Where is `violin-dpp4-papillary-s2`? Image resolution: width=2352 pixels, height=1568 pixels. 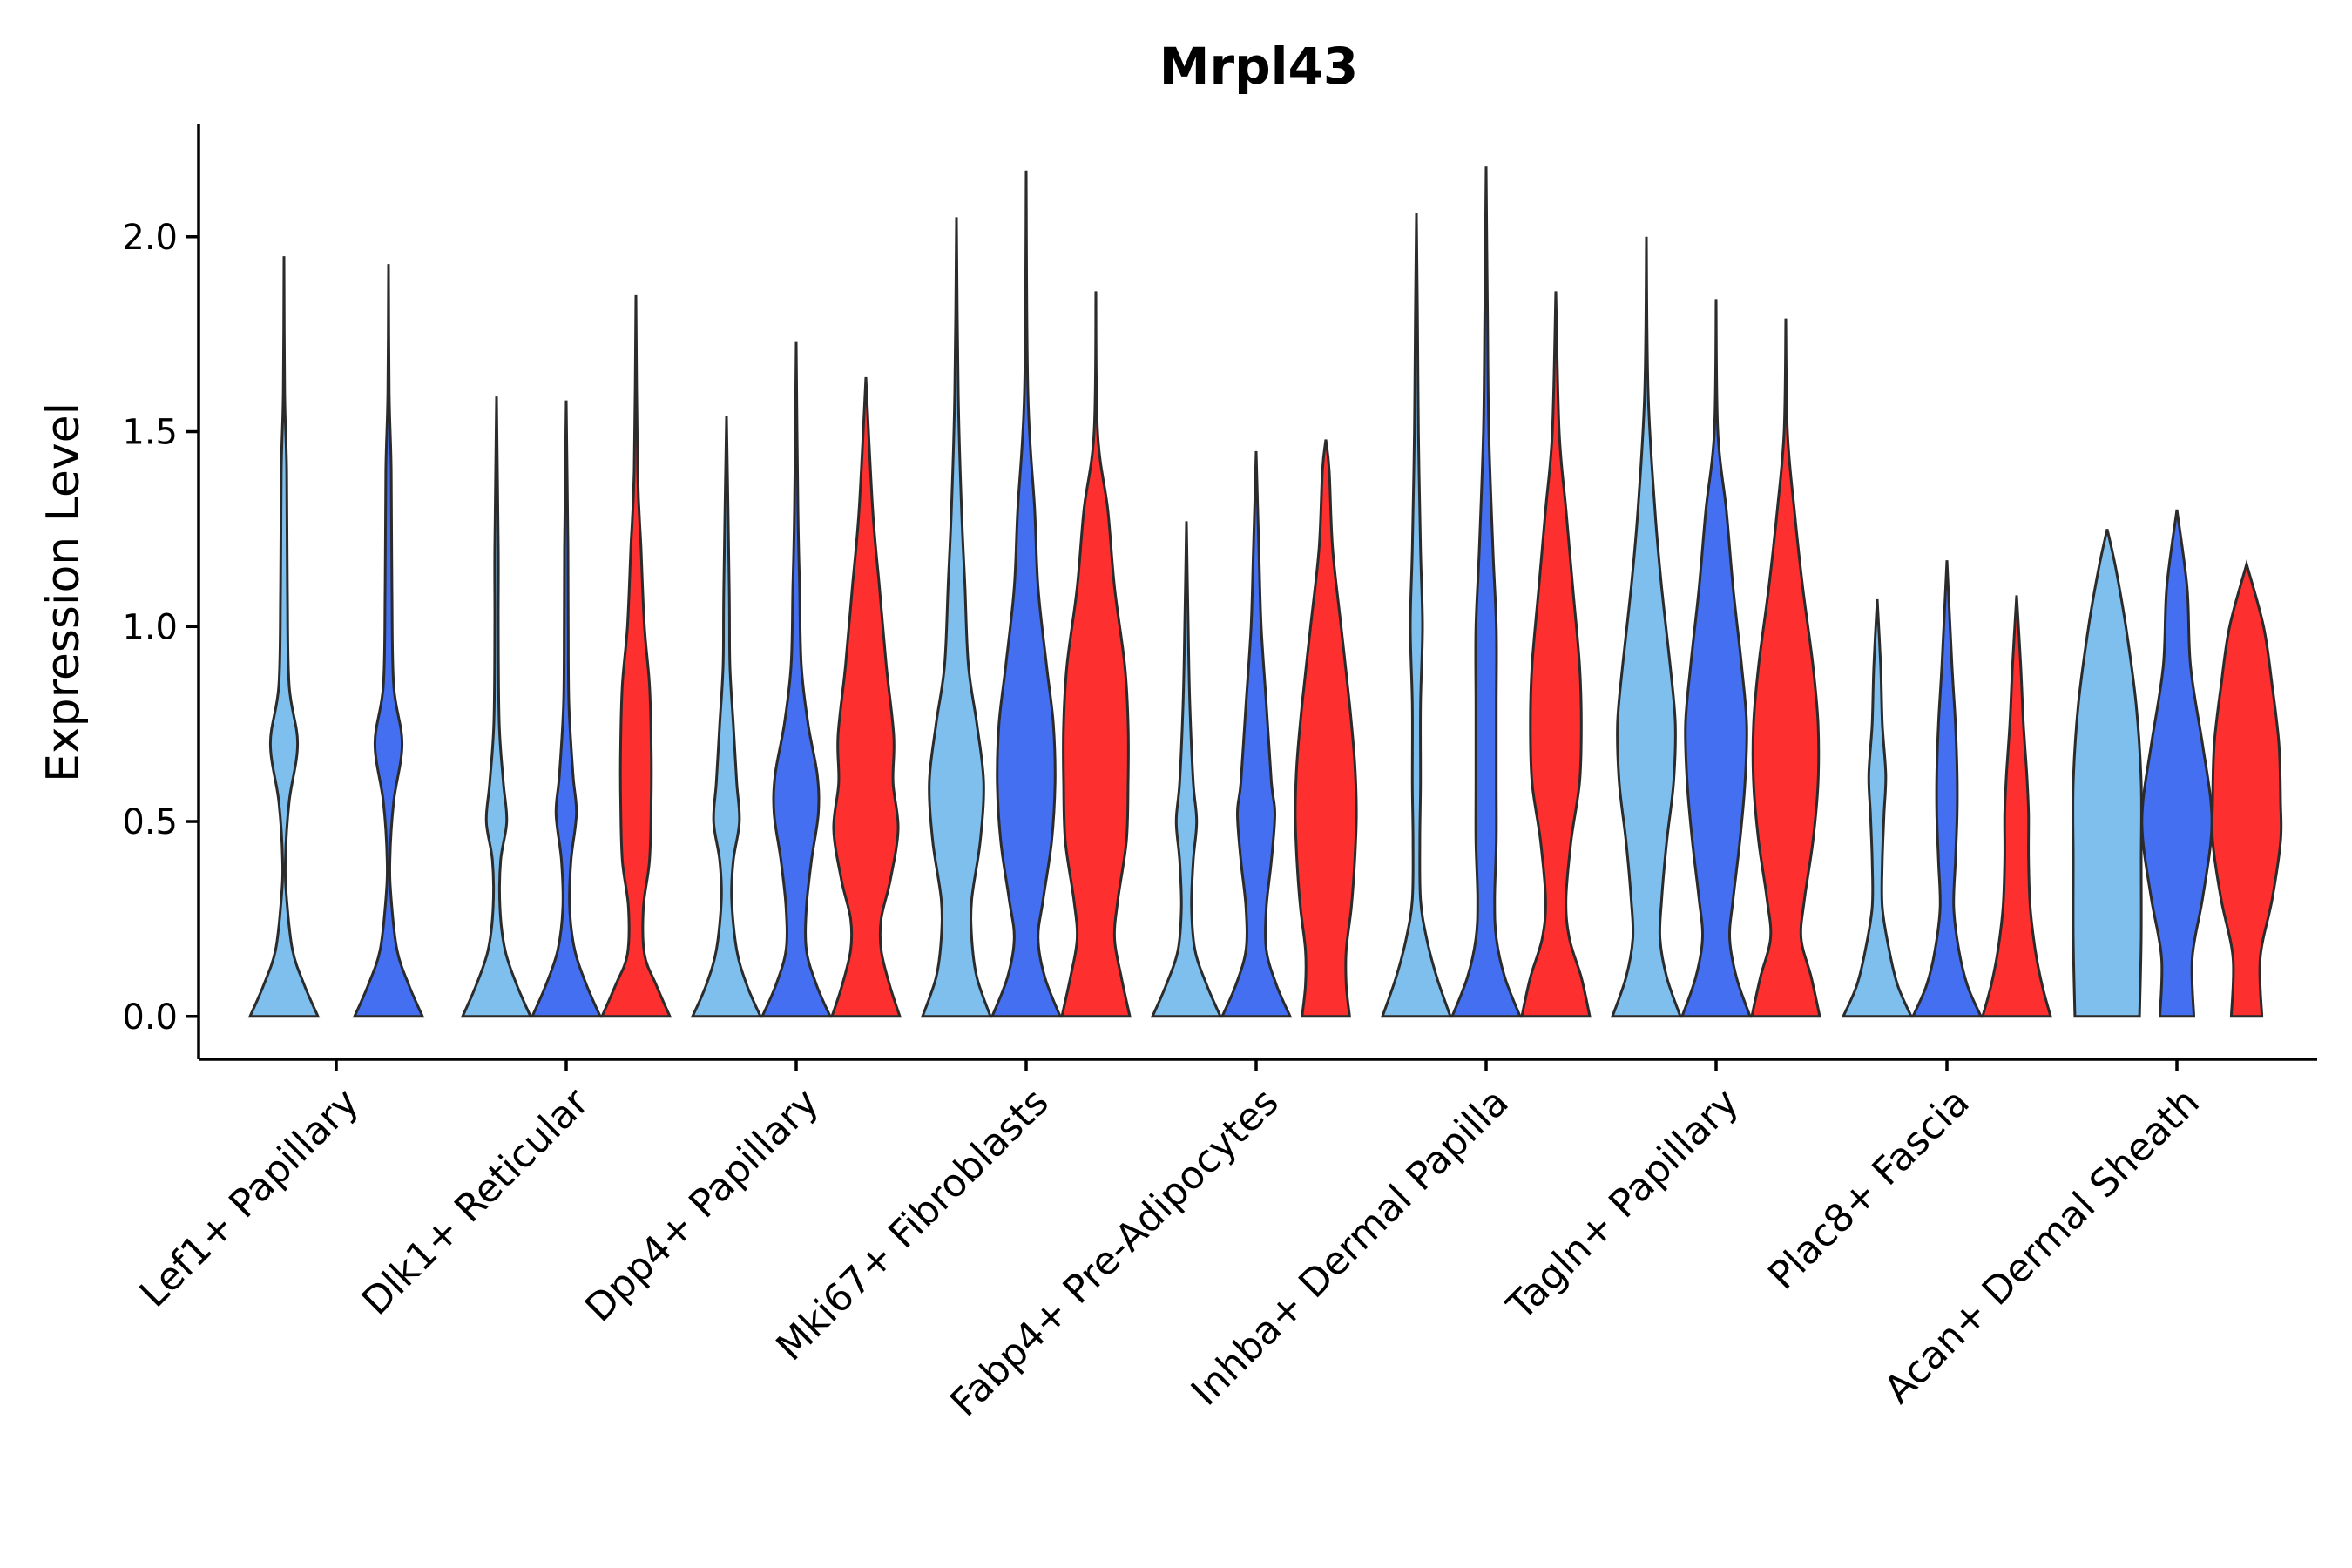
violin-dpp4-papillary-s2 is located at coordinates (865, 697).